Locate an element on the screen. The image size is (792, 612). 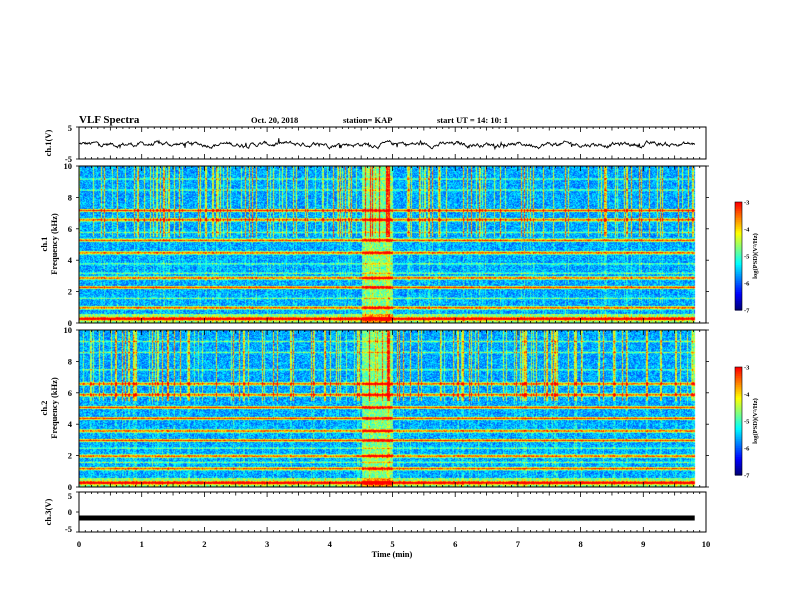
ch3-ytick-zero: 0 is located at coordinates (70, 512).